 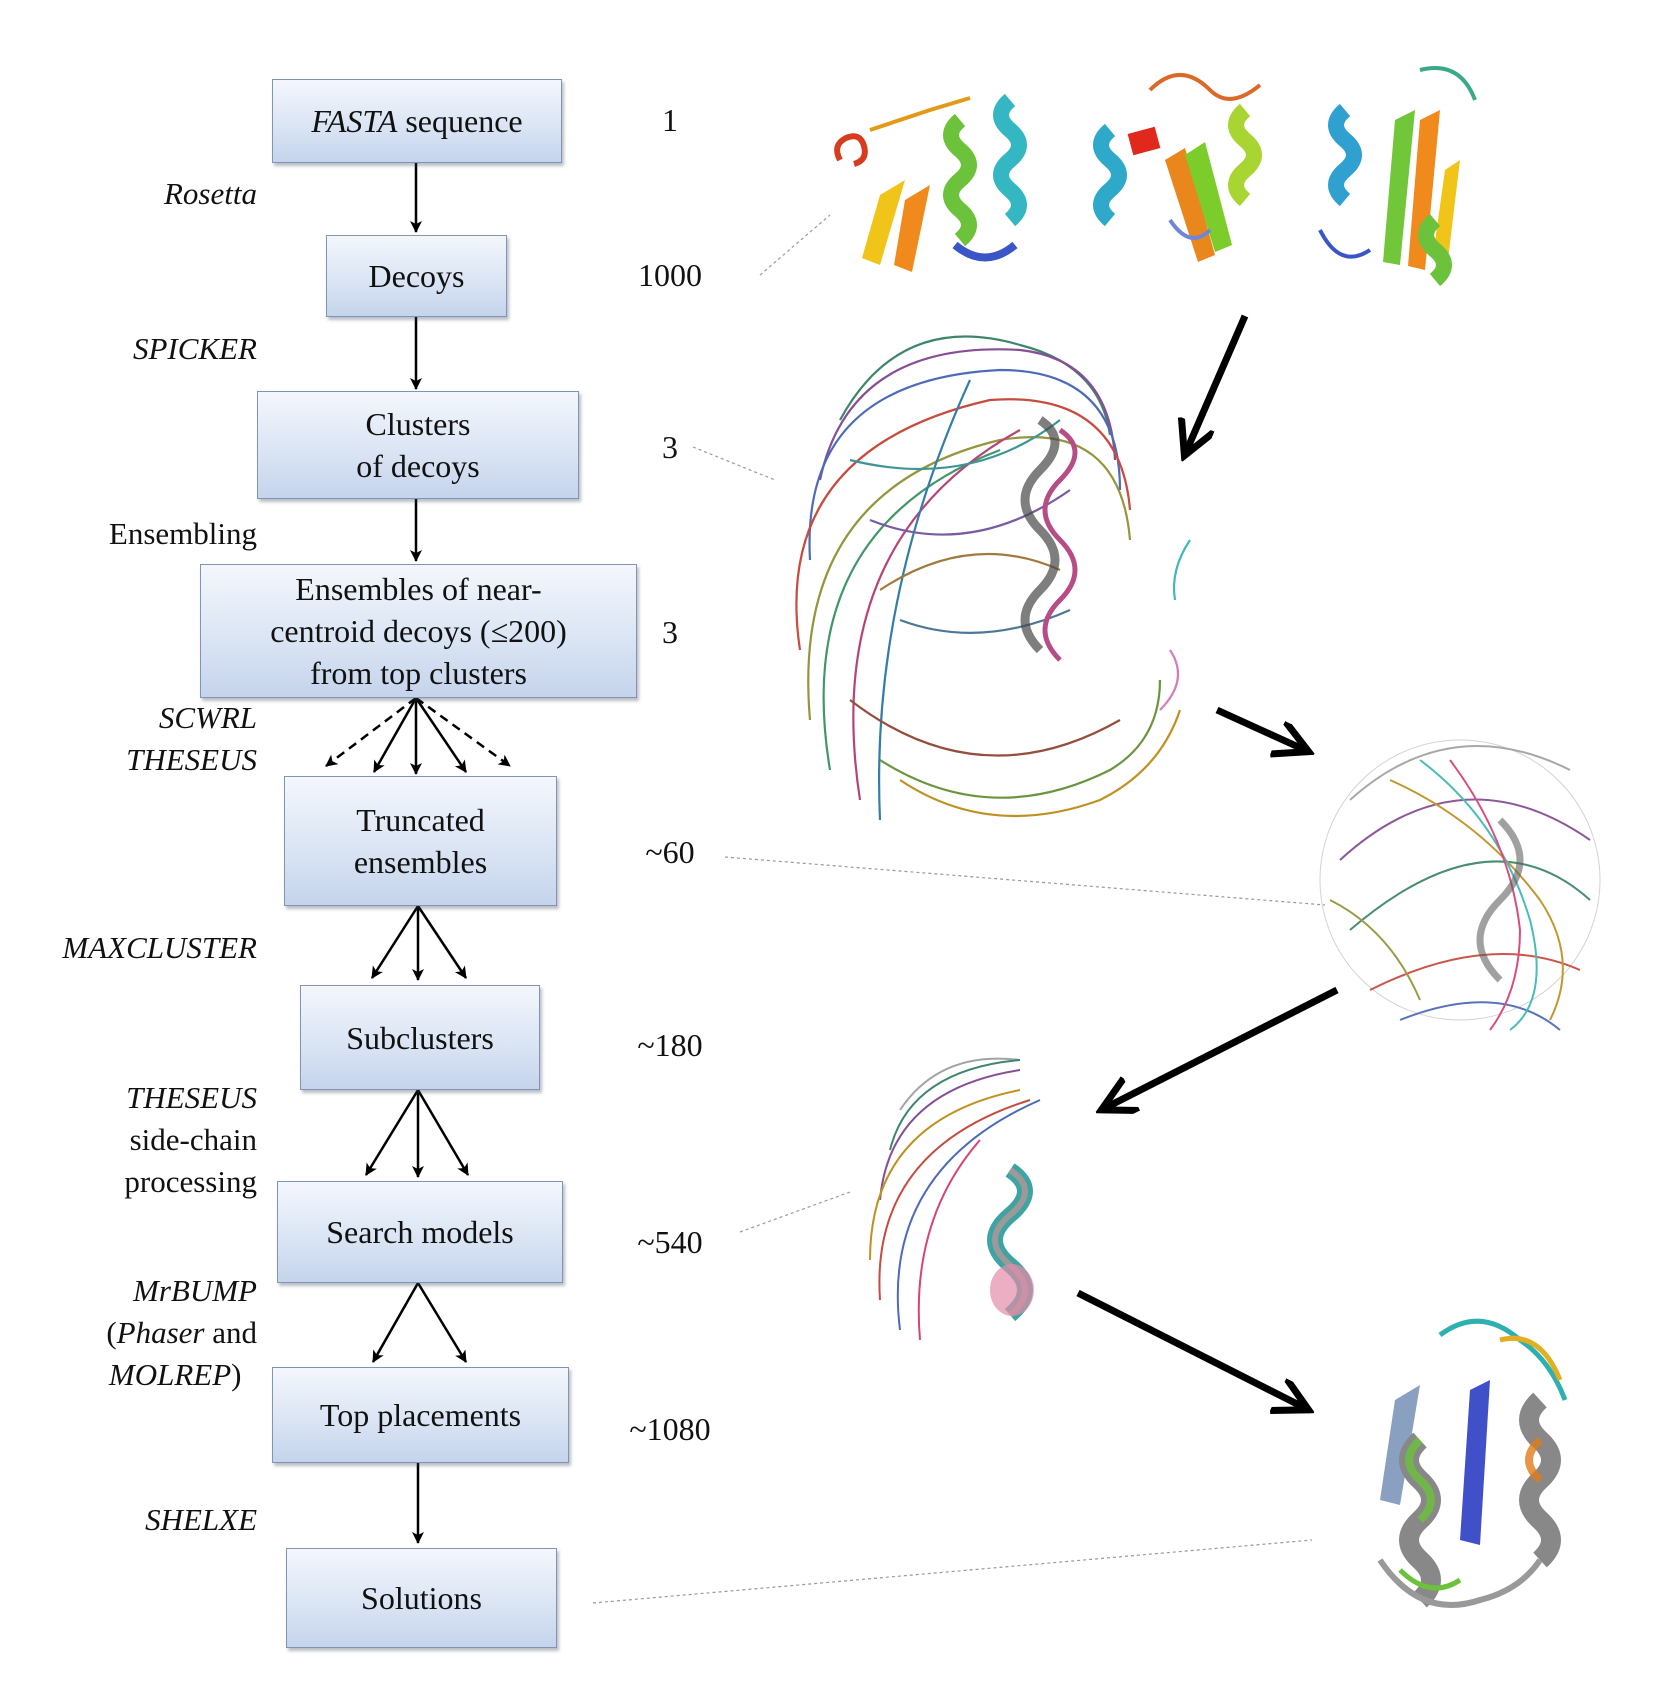 I want to click on count-decoys: 1000, so click(x=670, y=275).